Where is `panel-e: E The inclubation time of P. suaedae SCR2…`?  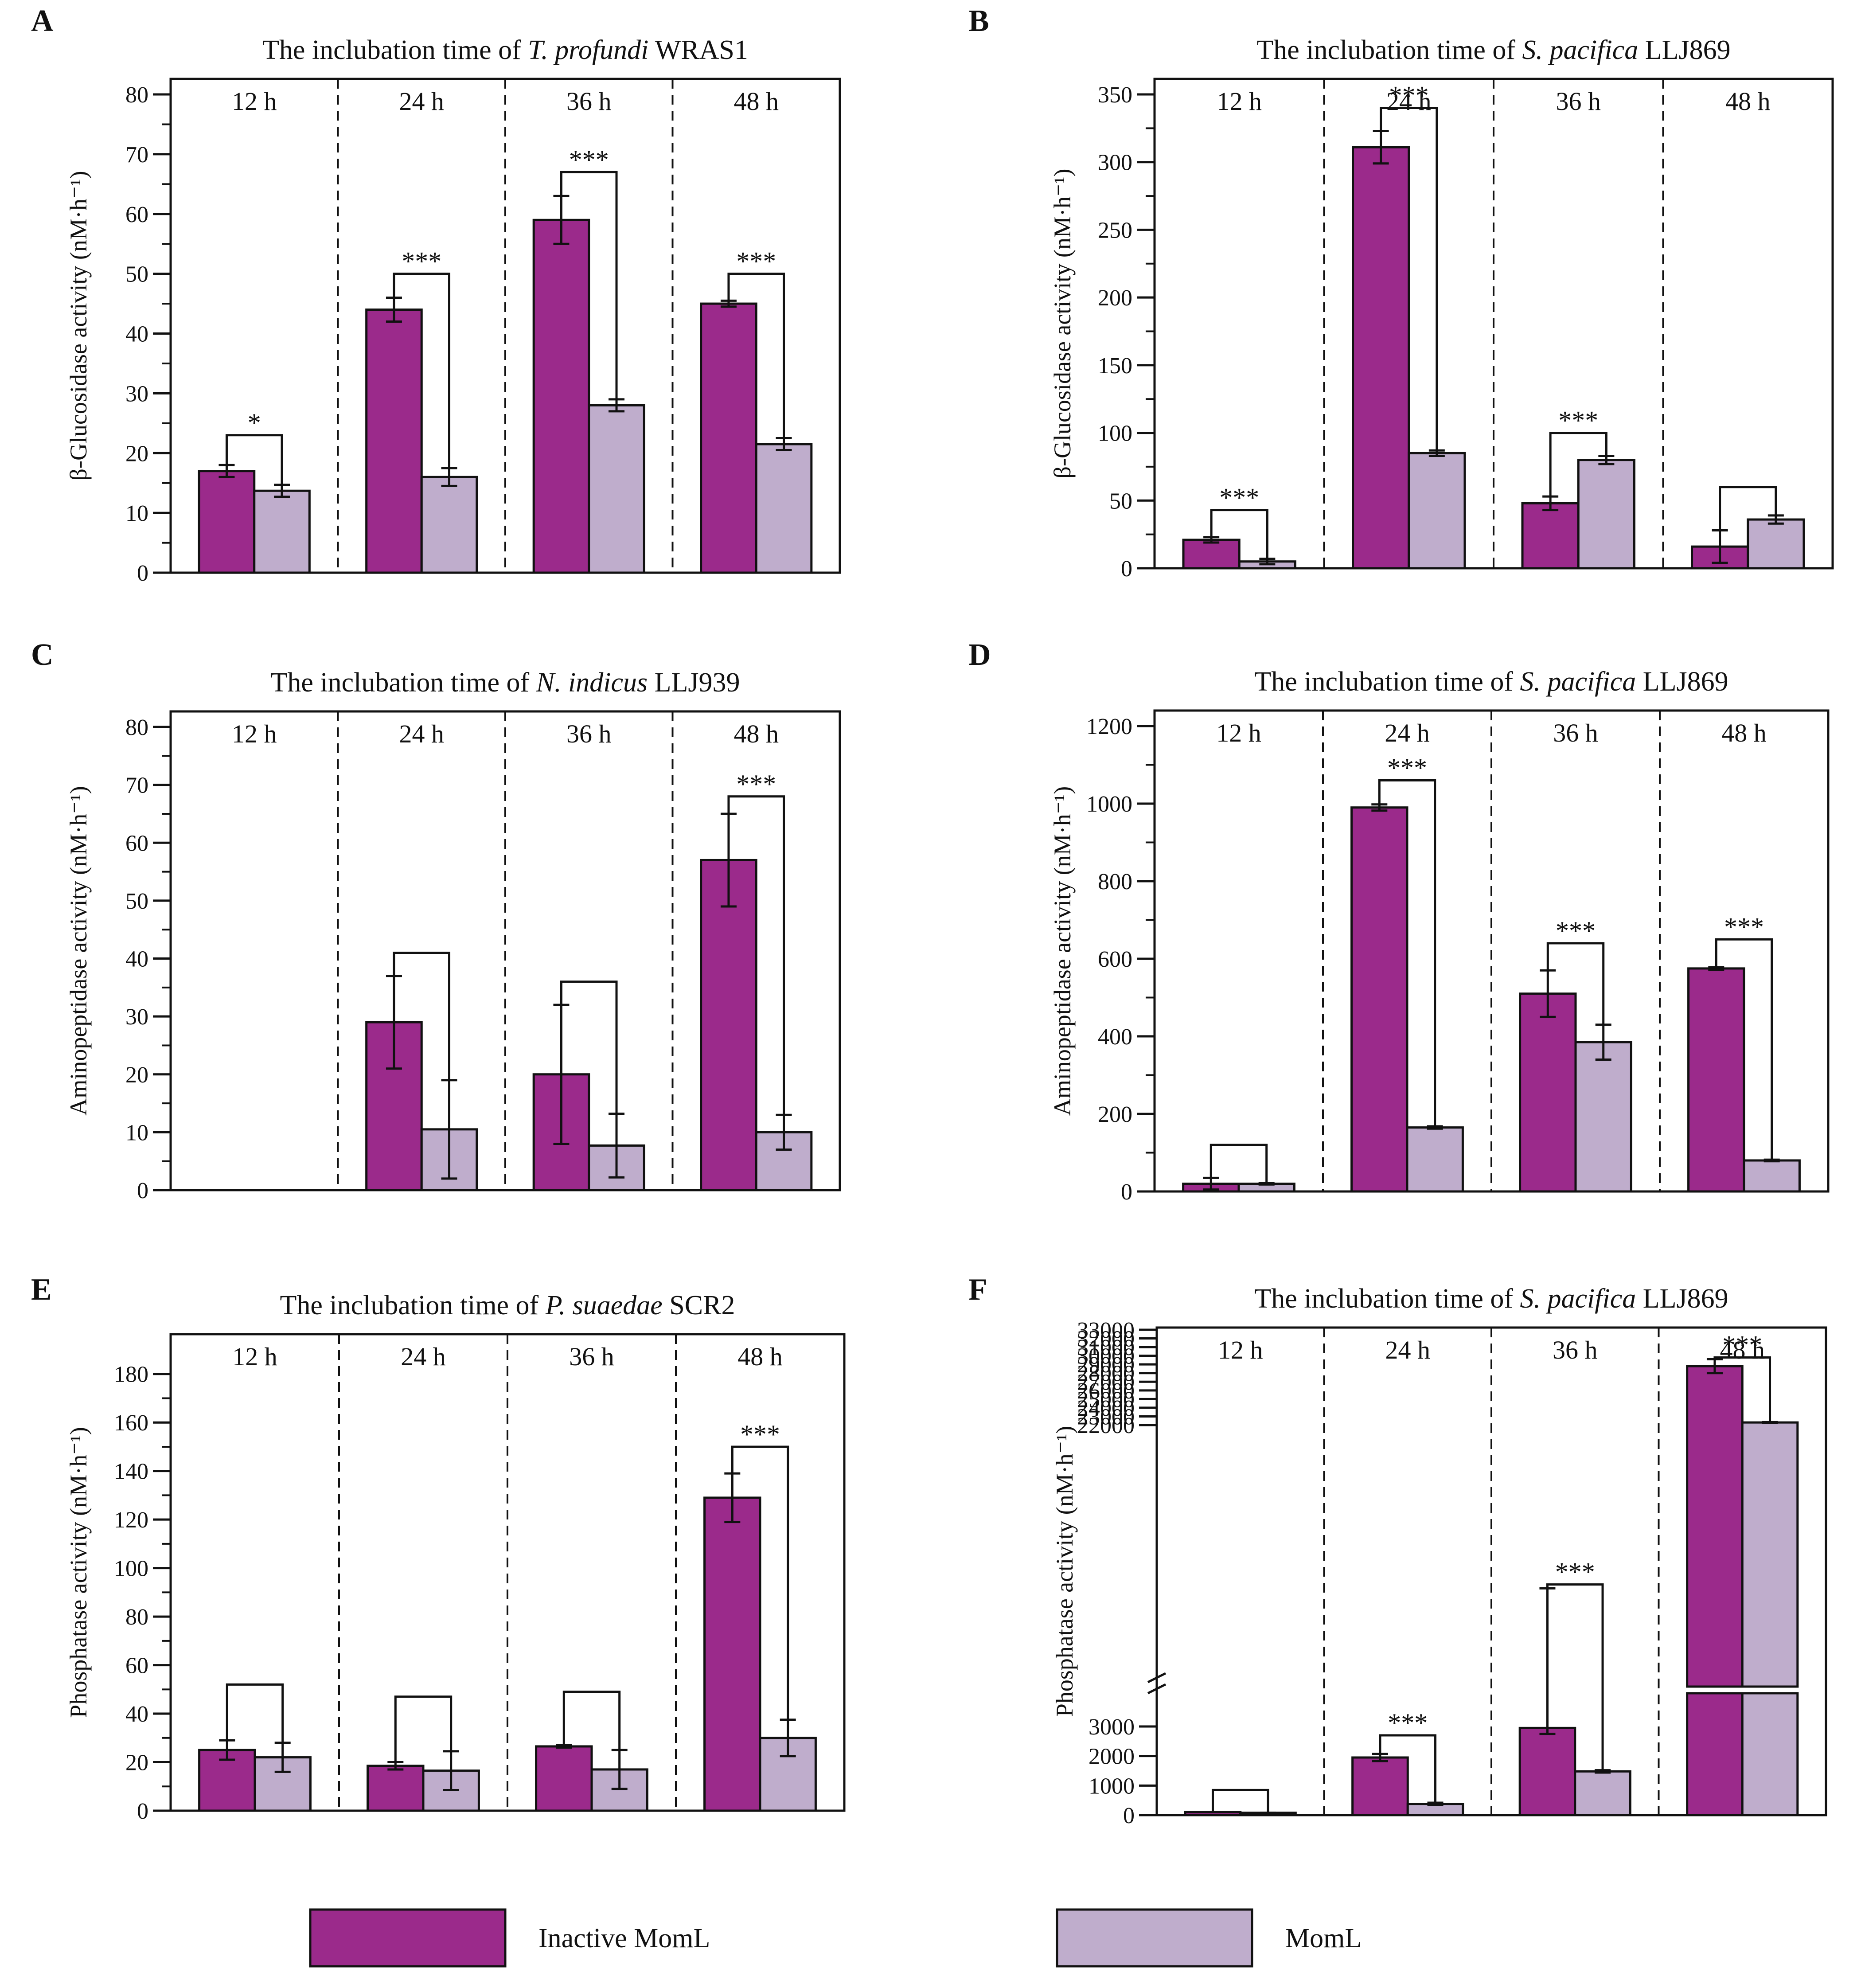 panel-e: E The inclubation time of P. suaedae SCR2… is located at coordinates (438, 1548).